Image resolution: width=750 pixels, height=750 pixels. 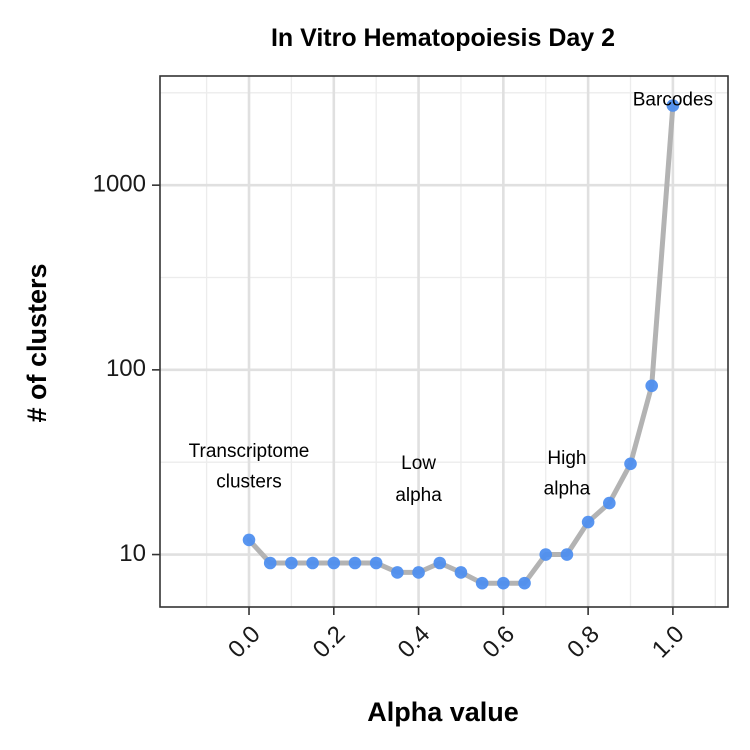 I want to click on annotation-label: Transcriptome, so click(x=249, y=451).